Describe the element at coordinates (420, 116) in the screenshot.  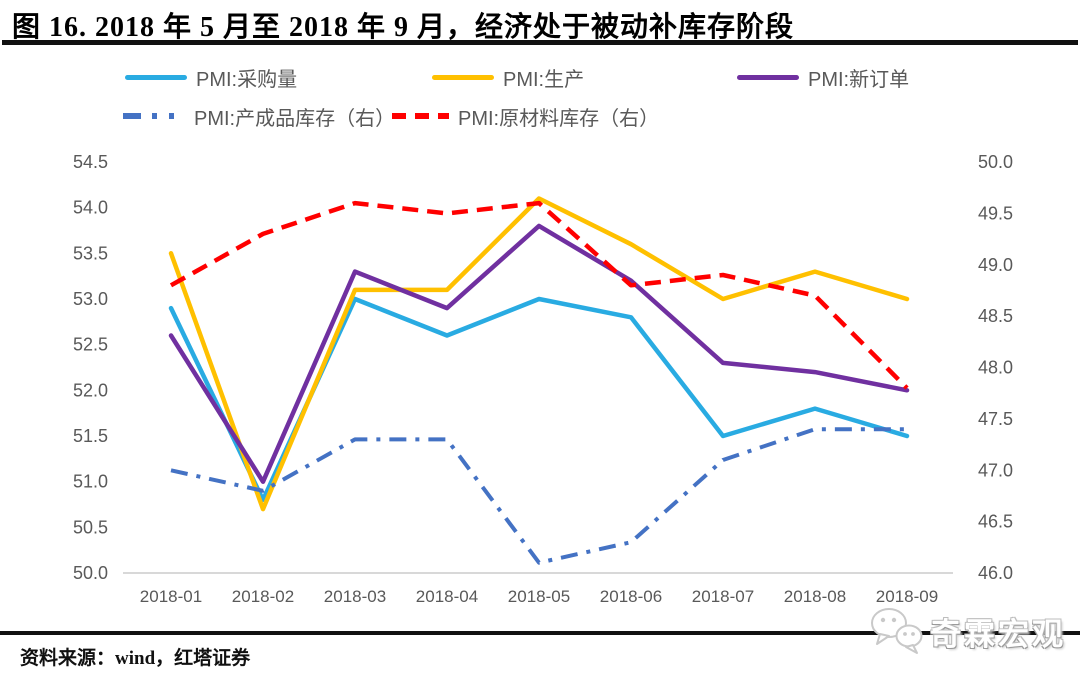
I see `legend-swatch-dashed` at that location.